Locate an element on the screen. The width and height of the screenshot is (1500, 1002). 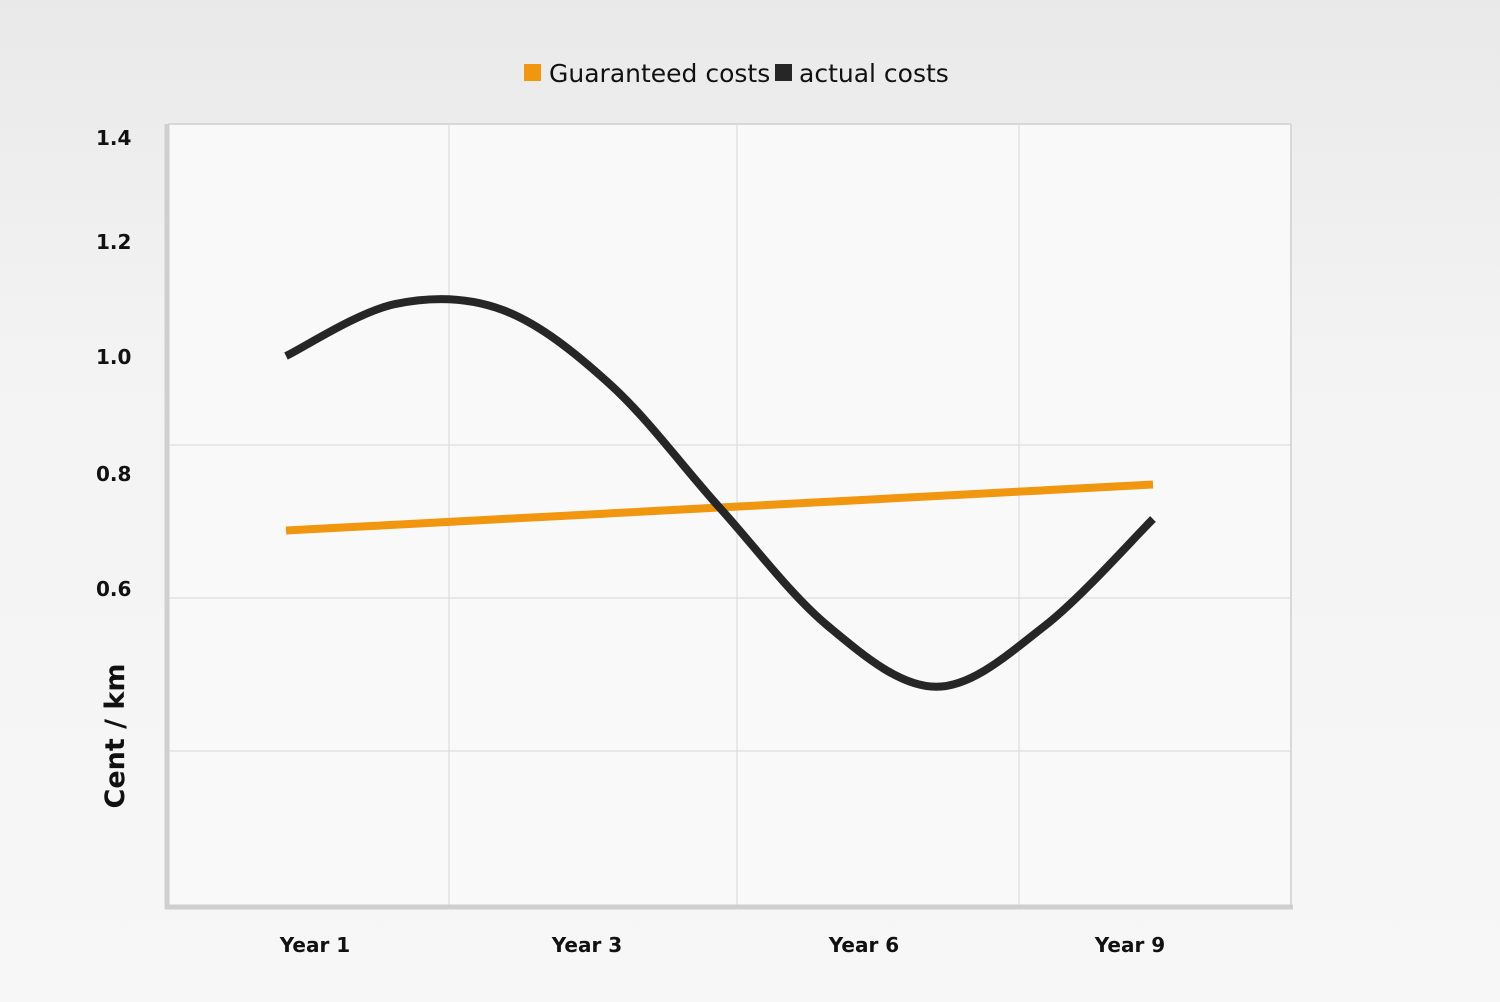
legend-label-guaranteed-costs: Guaranteed costs is located at coordinates (659, 73).